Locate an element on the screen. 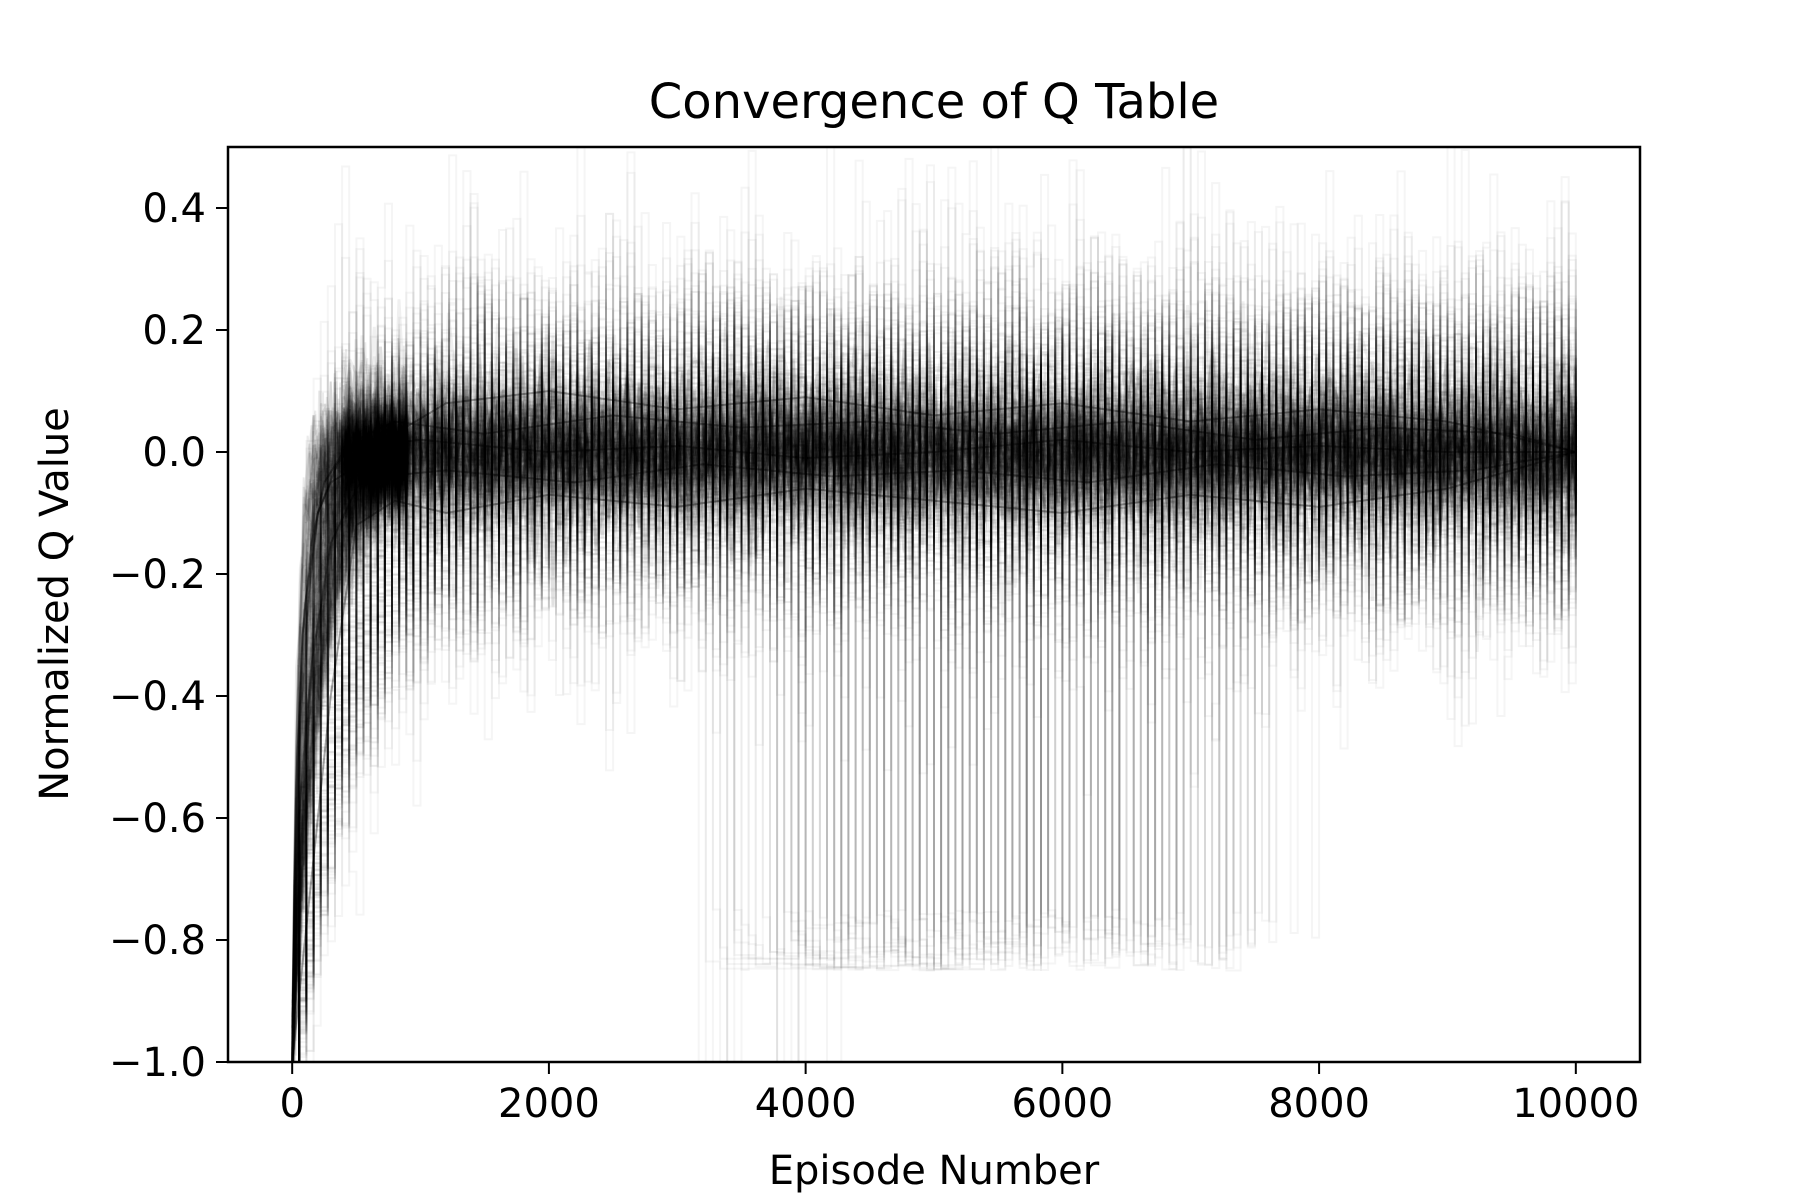  y-tick-label: 0.2 is located at coordinates (174, 331).